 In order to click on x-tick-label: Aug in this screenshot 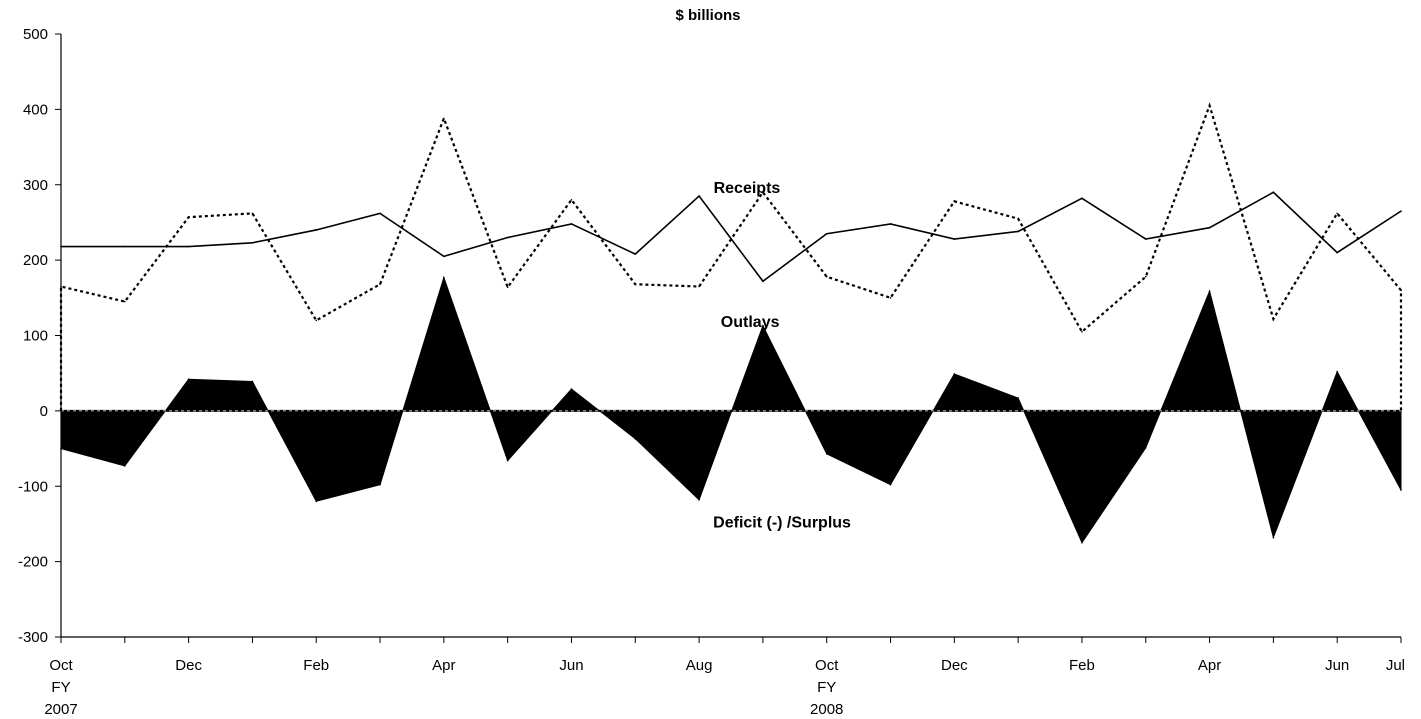, I will do `click(699, 665)`.